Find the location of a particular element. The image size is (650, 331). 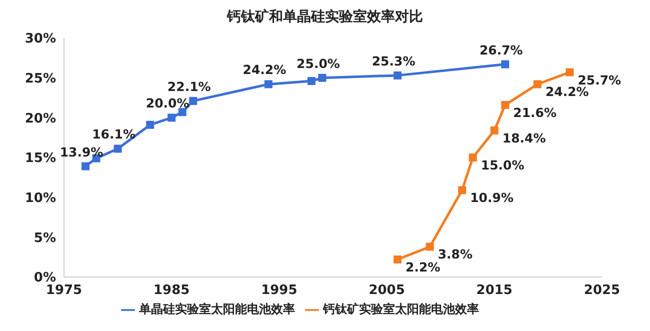

legend-label: 钙钛矿实验室太阳能电池效率 is located at coordinates (401, 309).